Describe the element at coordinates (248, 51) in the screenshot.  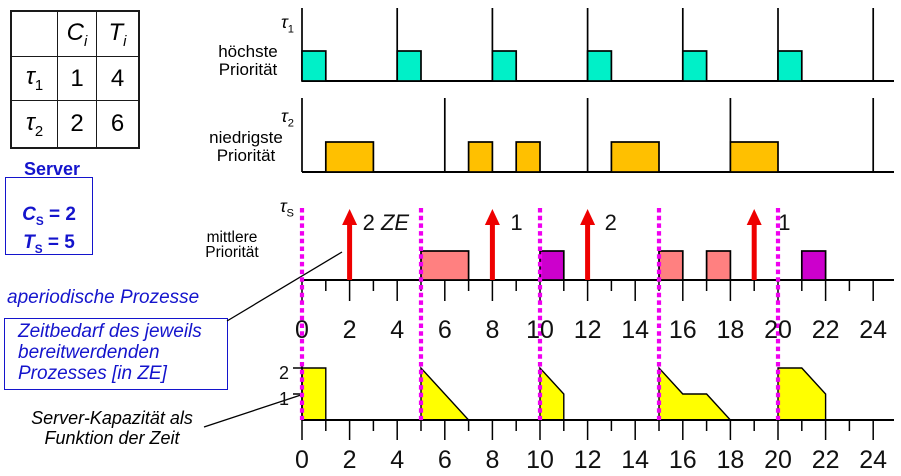
I see `task1-priority-line-1: höchste` at that location.